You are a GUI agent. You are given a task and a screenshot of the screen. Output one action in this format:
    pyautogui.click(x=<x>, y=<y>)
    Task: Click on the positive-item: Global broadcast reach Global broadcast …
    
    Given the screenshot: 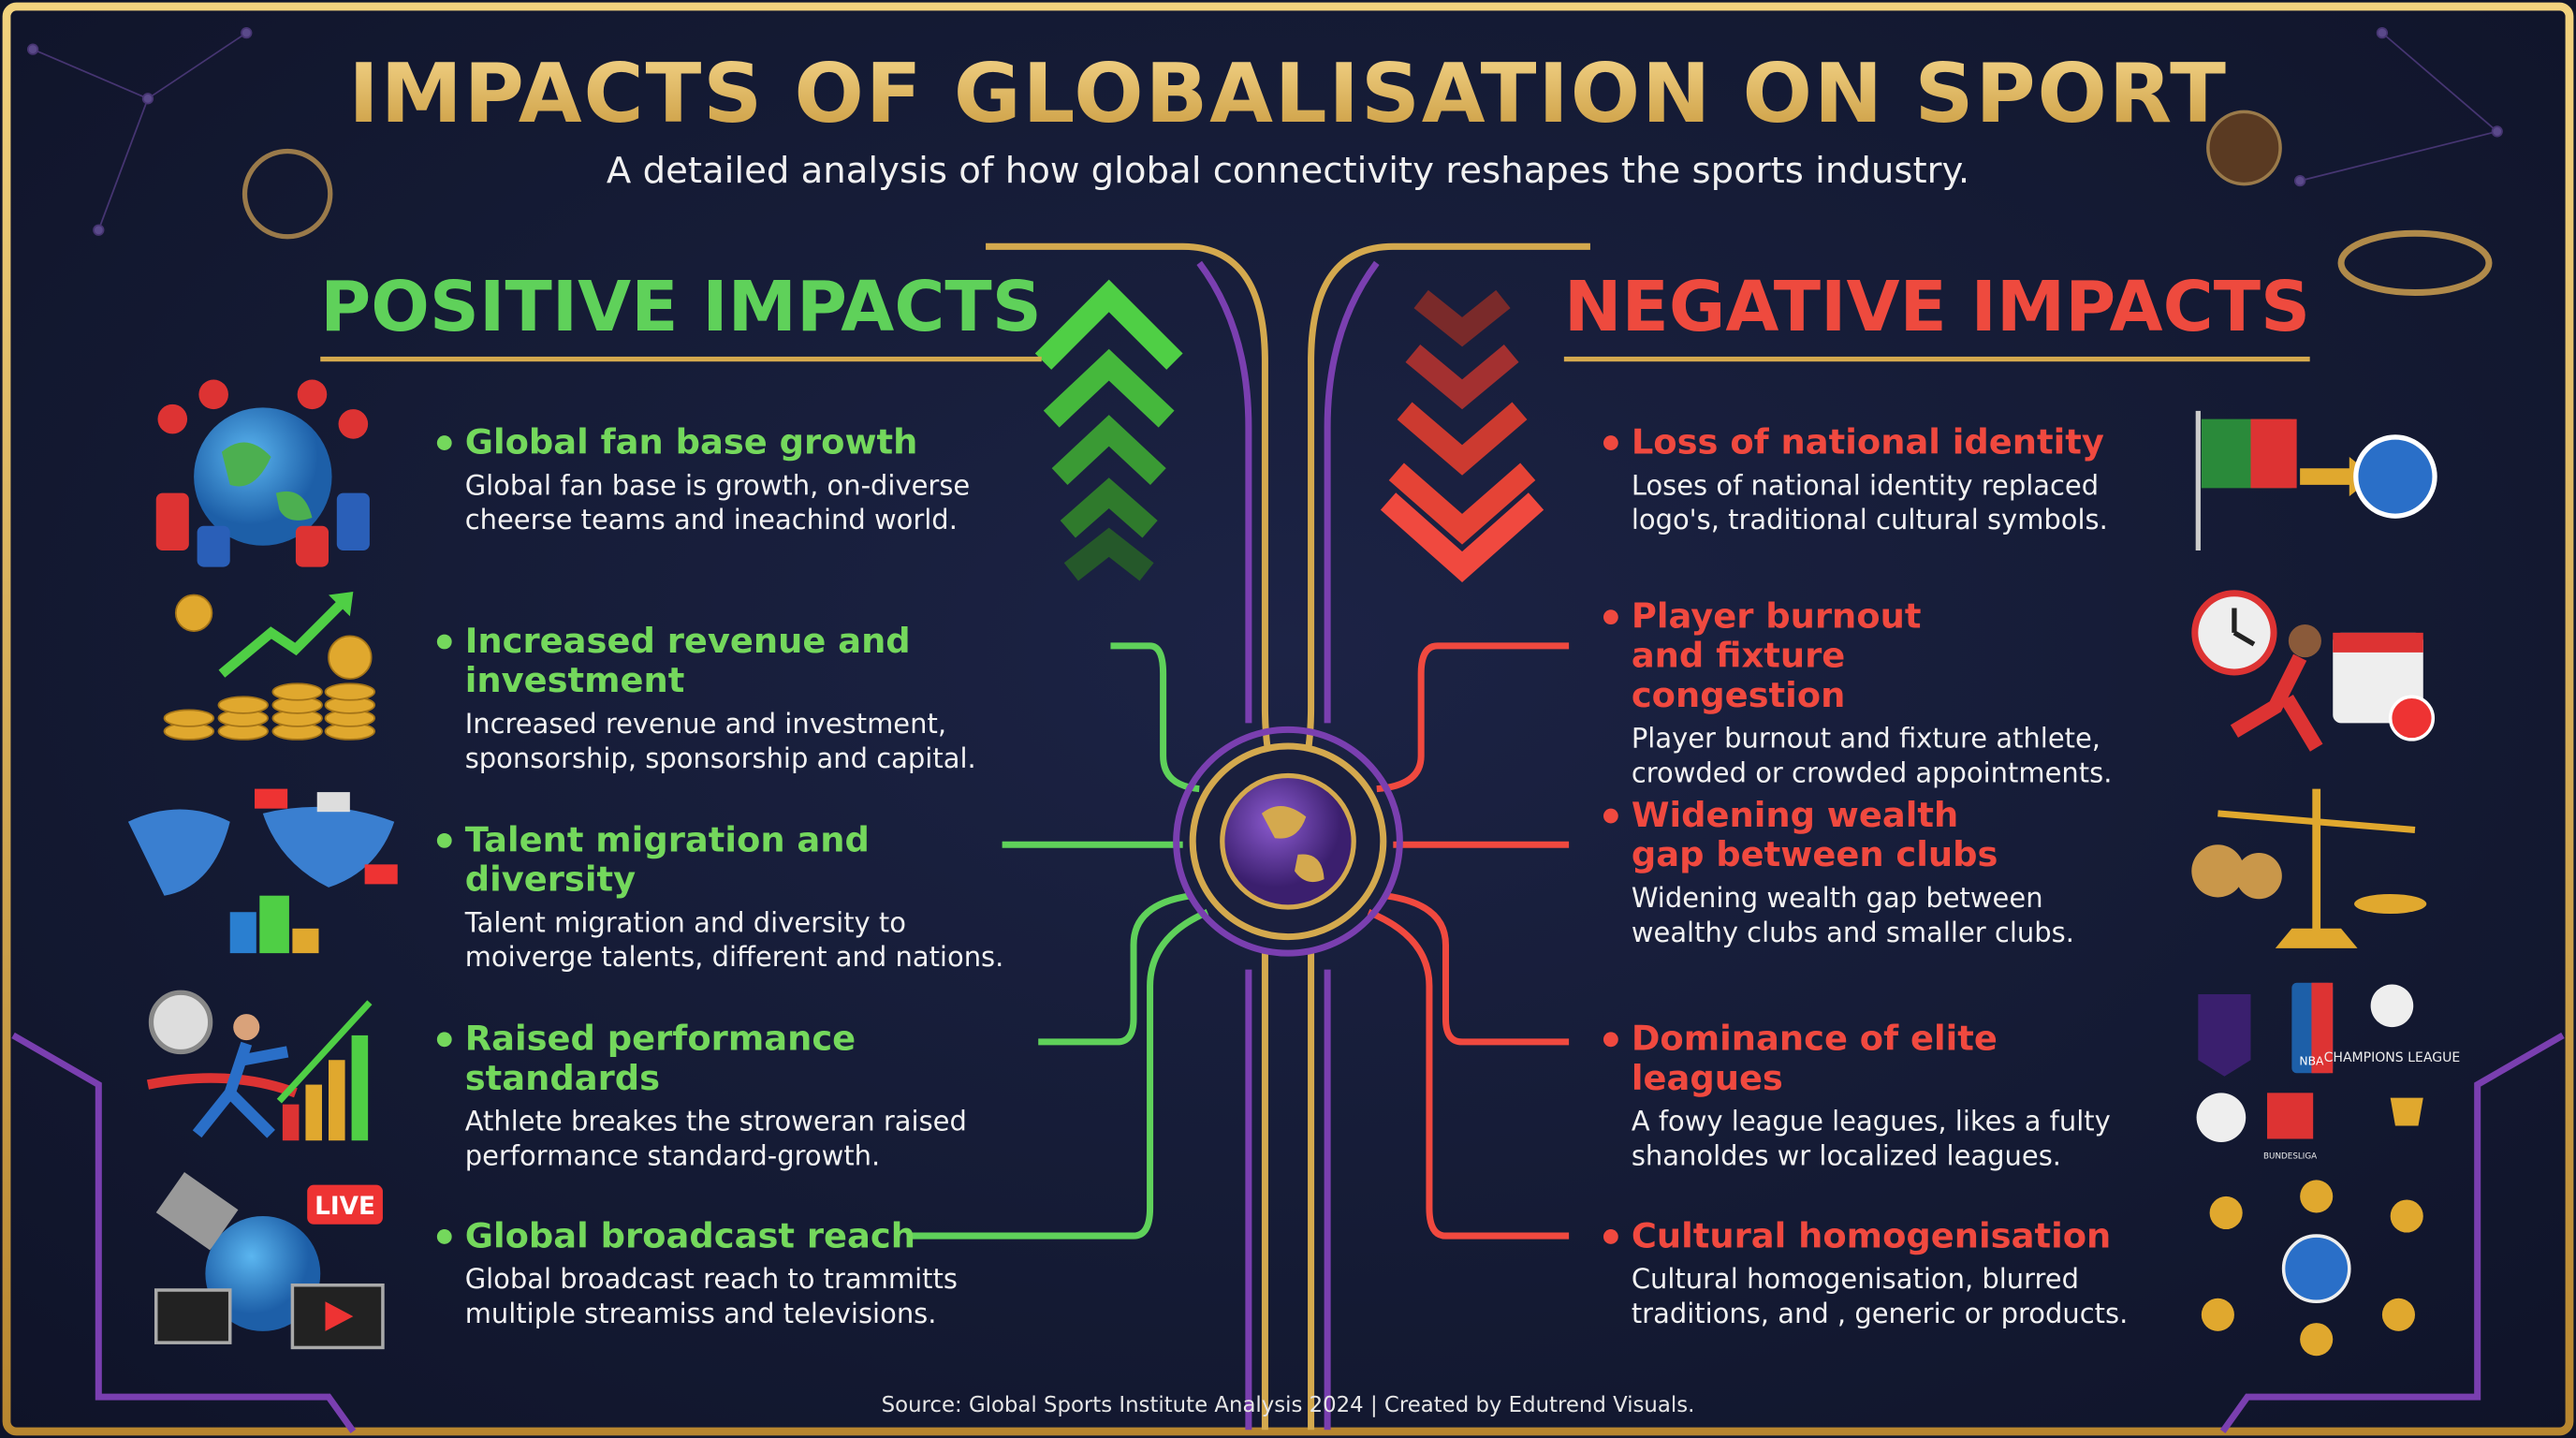 What is the action you would take?
    pyautogui.click(x=705, y=1273)
    